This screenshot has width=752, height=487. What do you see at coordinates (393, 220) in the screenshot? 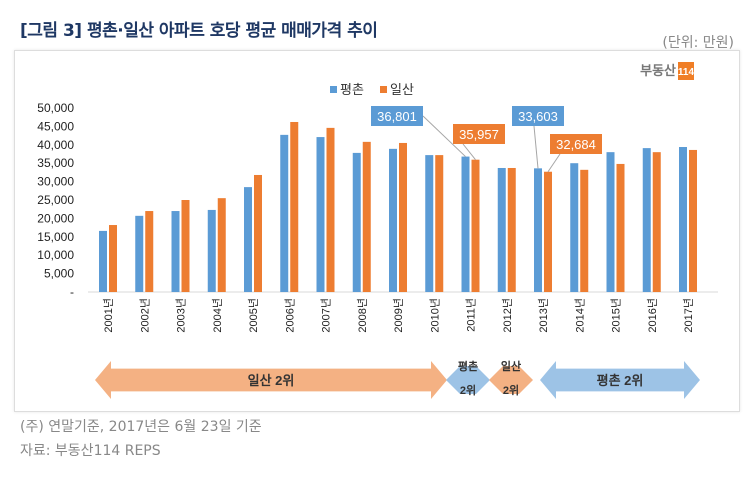
I see `bar-평촌-2009년` at bounding box center [393, 220].